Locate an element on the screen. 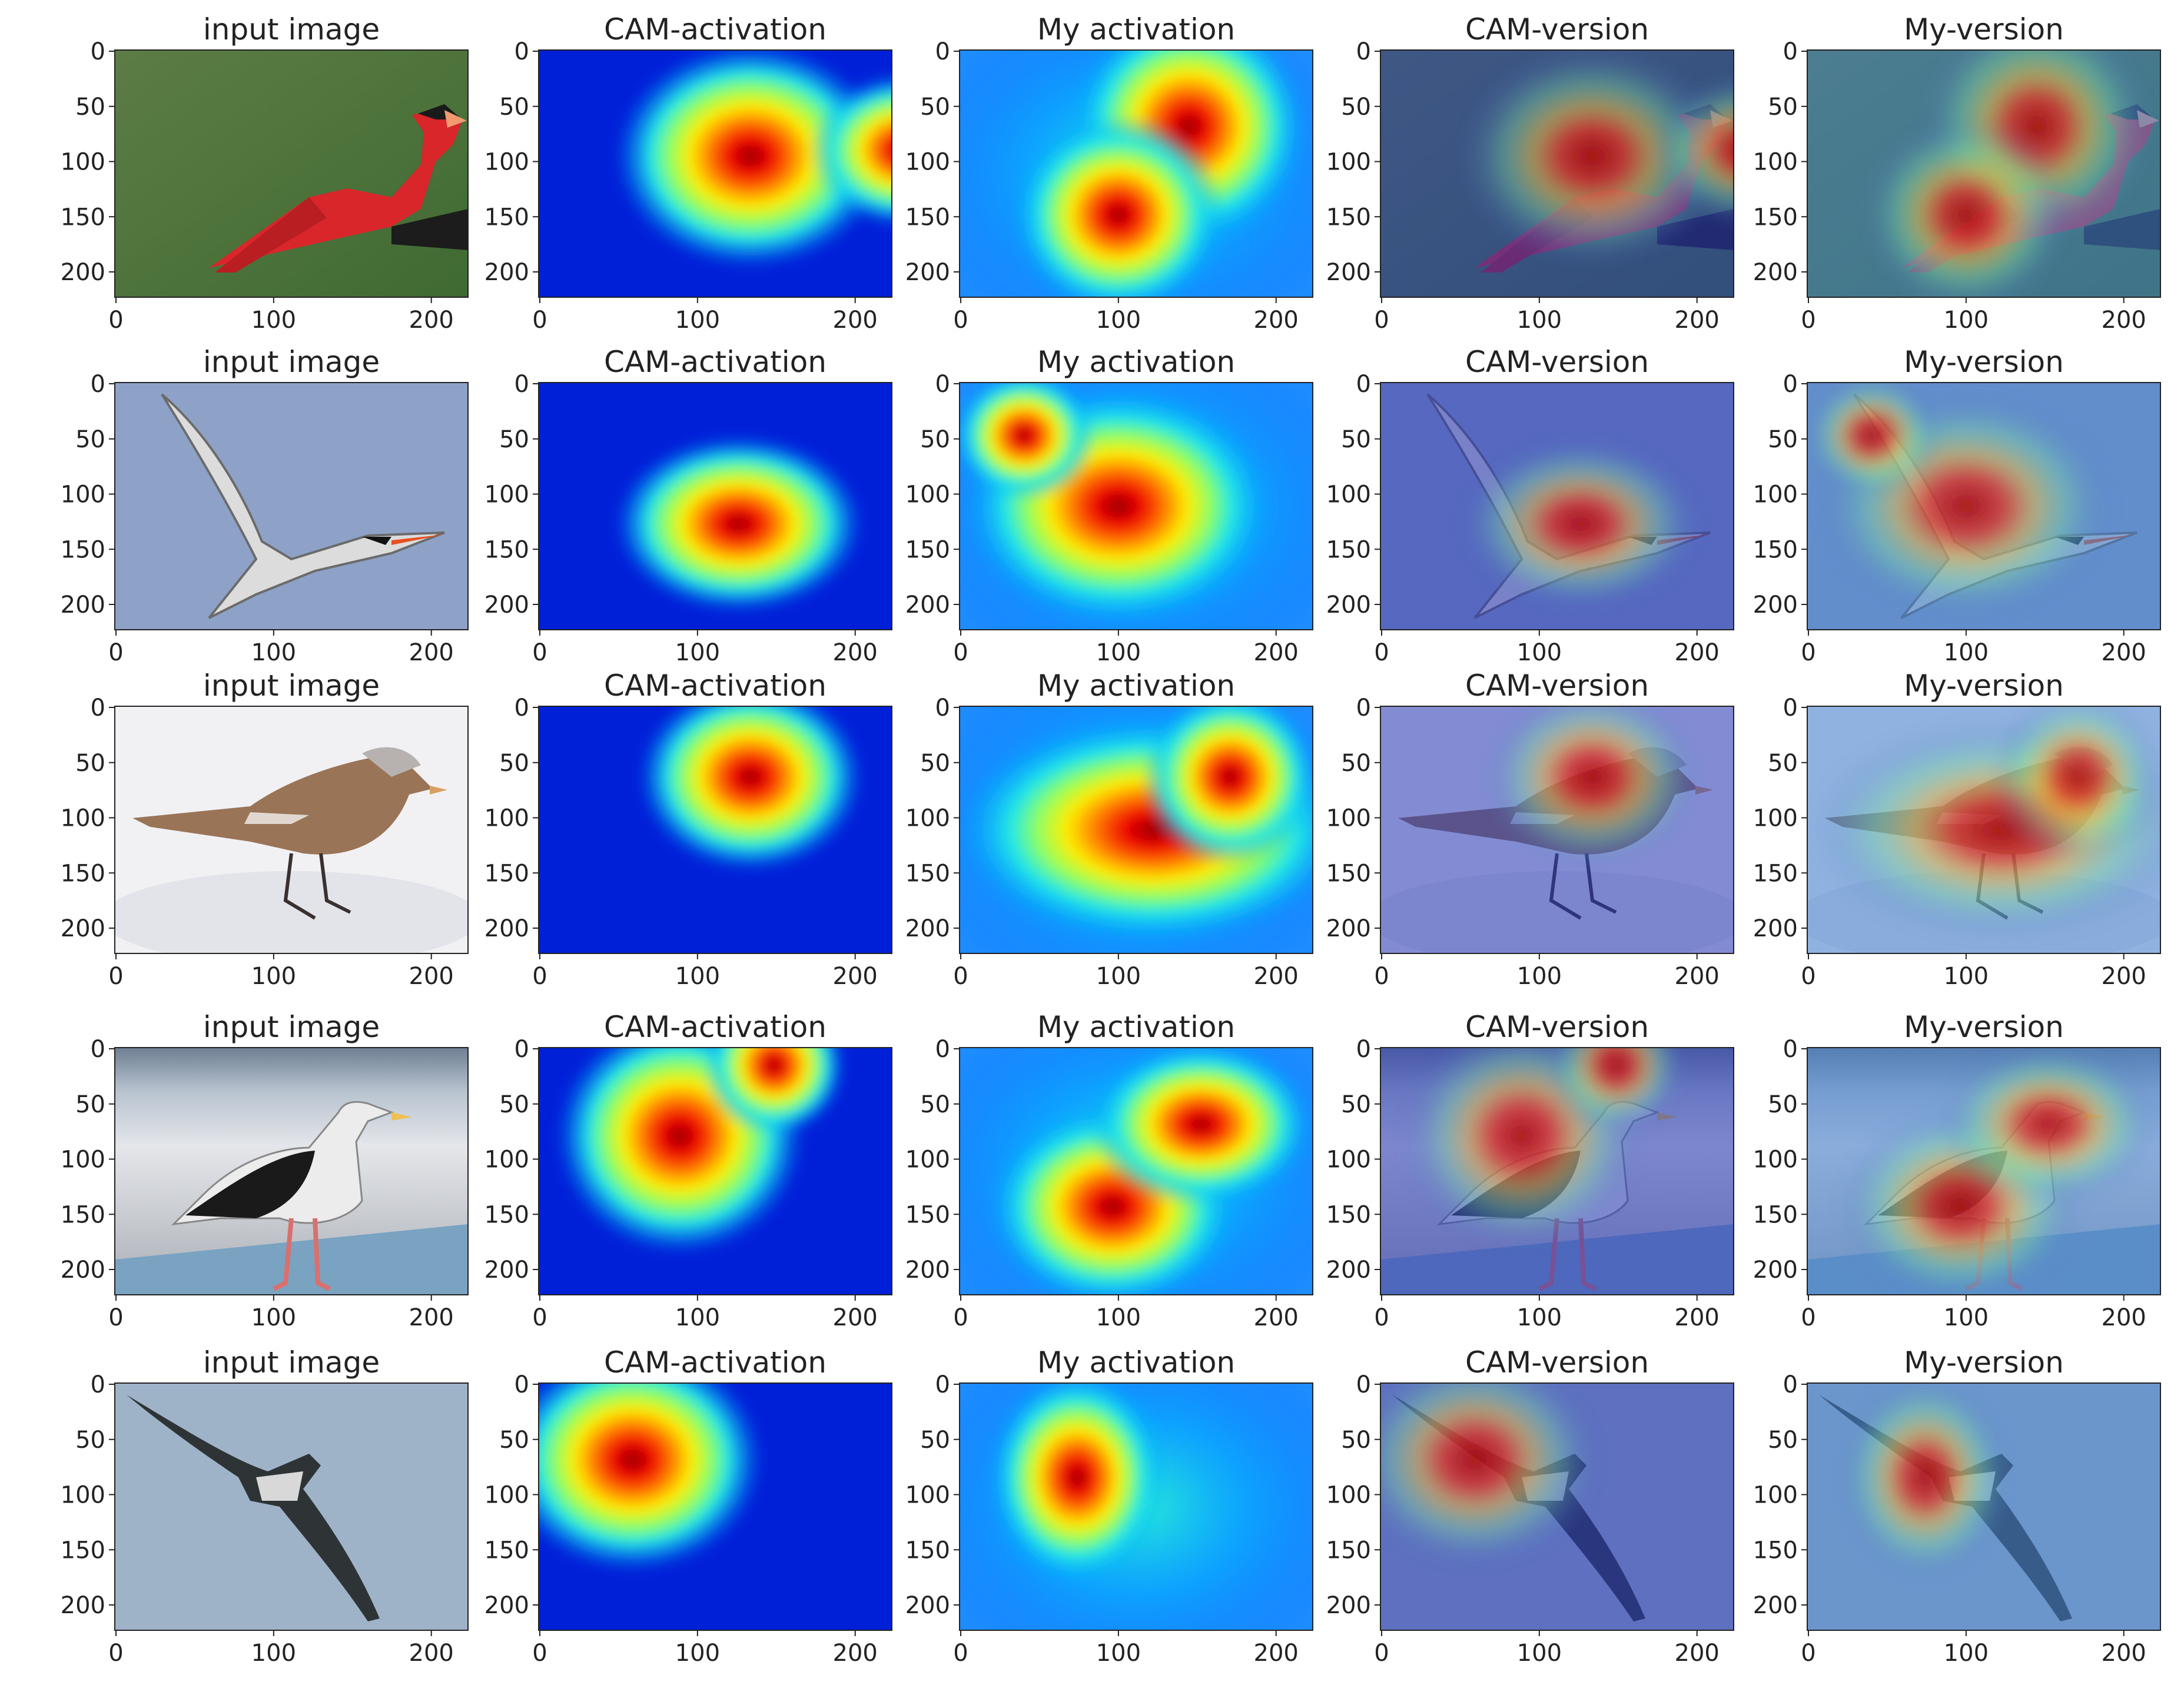  panel-title: CAM-version is located at coordinates (1557, 1027).